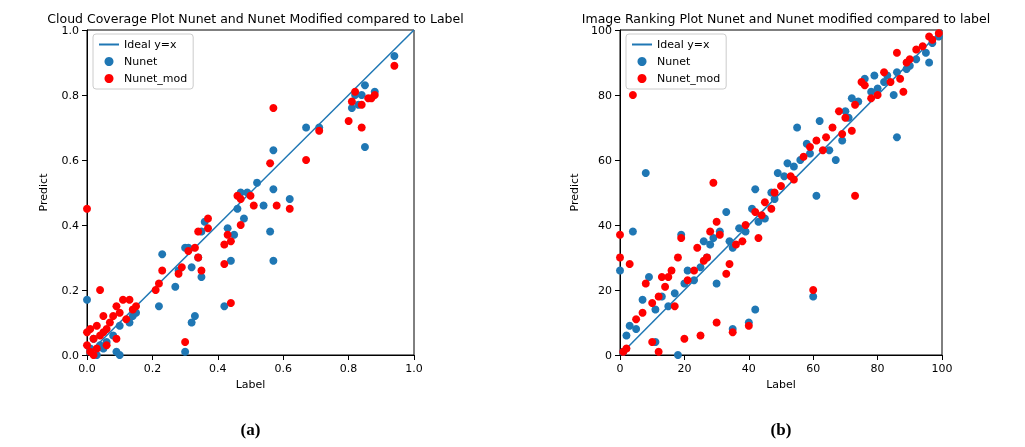 The height and width of the screenshot is (447, 1025). Describe the element at coordinates (87, 368) in the screenshot. I see `x-tick-label: 0.0` at that location.